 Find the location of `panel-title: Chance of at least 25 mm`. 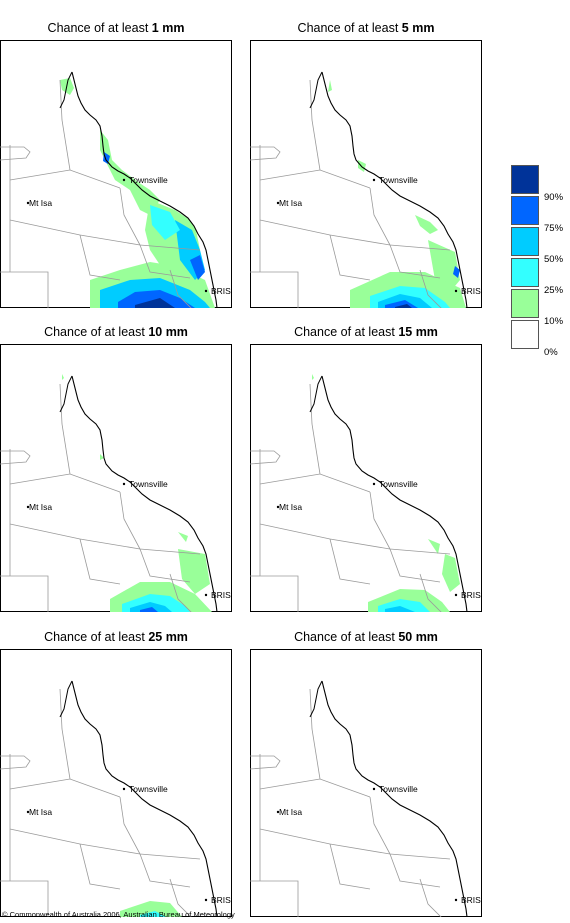

panel-title: Chance of at least 25 mm is located at coordinates (116, 637).